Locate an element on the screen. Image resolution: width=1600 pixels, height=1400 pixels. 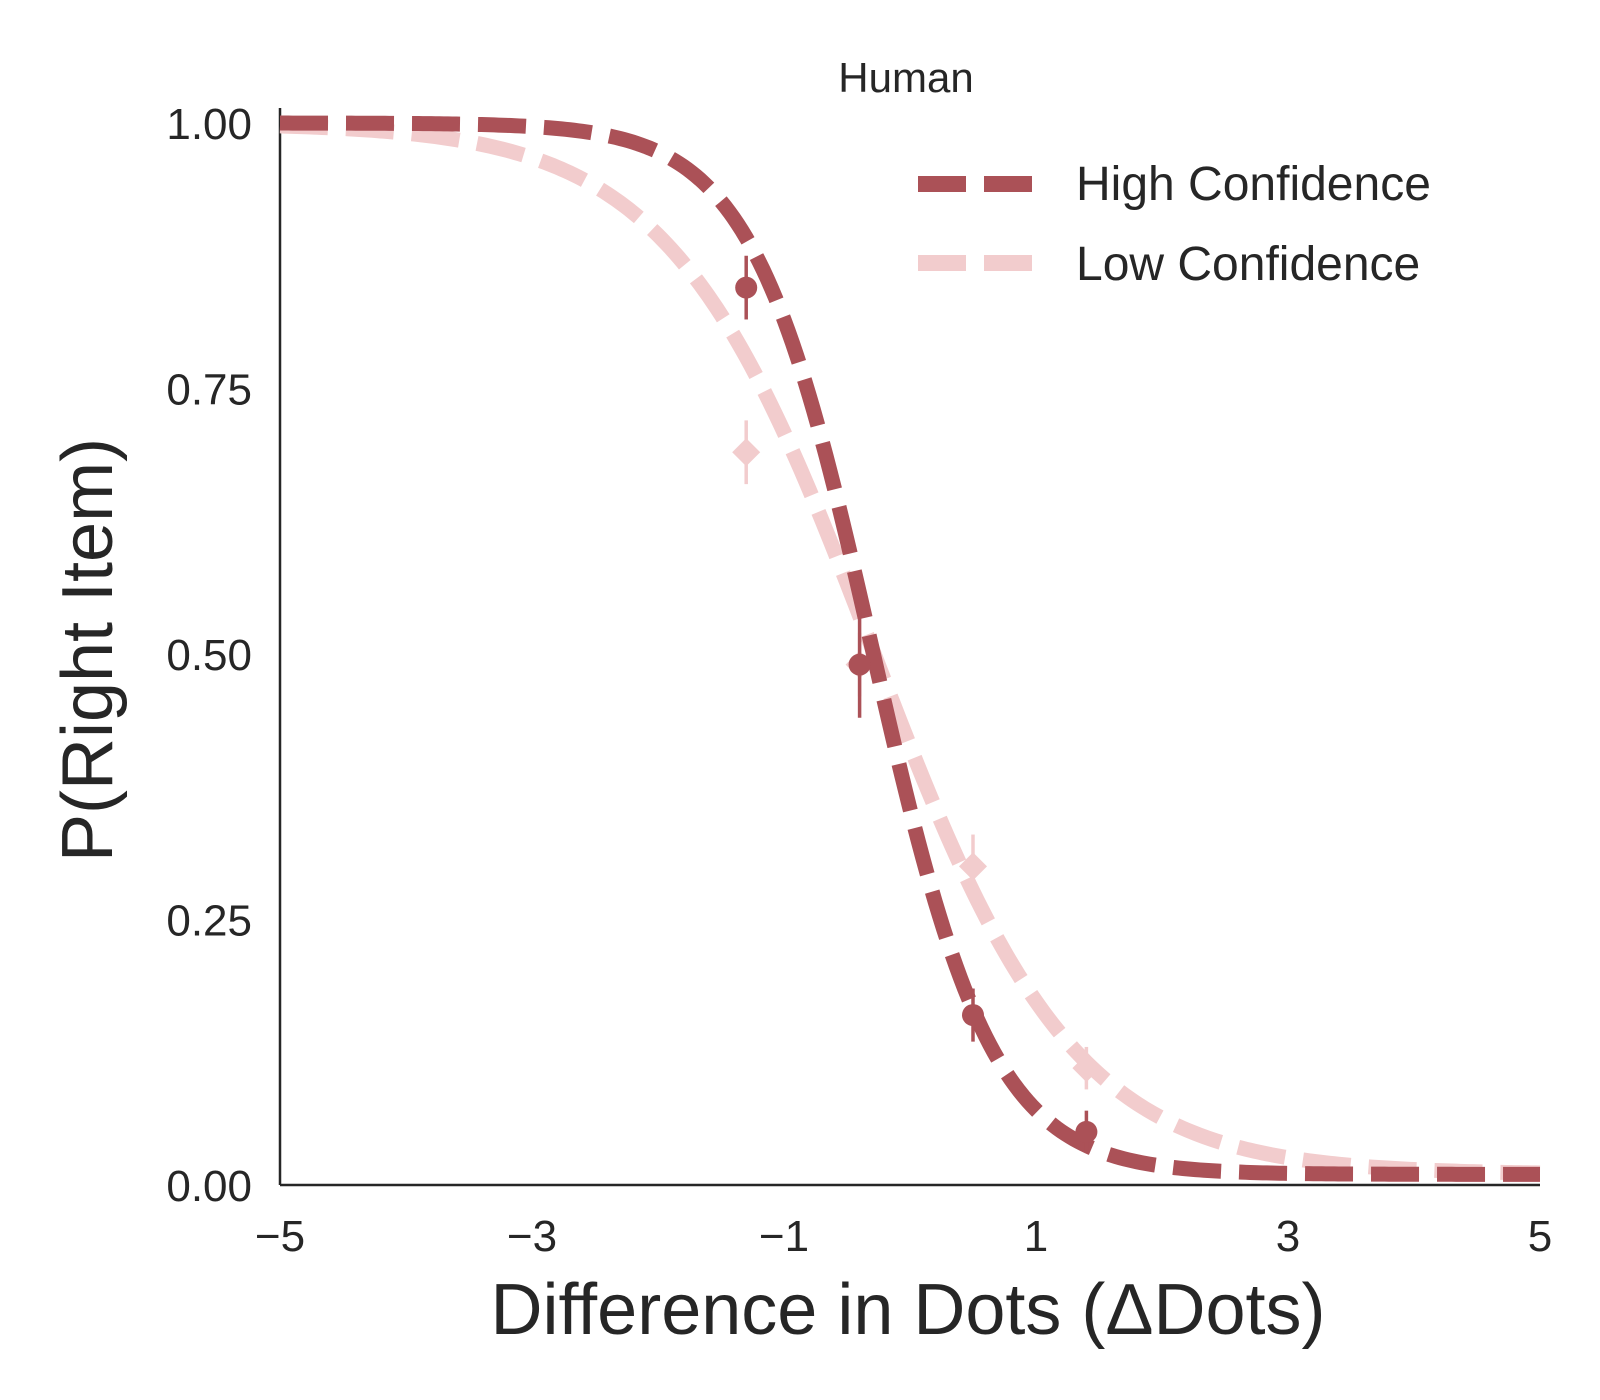
x-axis-title: Difference in Dots (ΔDots) is located at coordinates (907, 1310).